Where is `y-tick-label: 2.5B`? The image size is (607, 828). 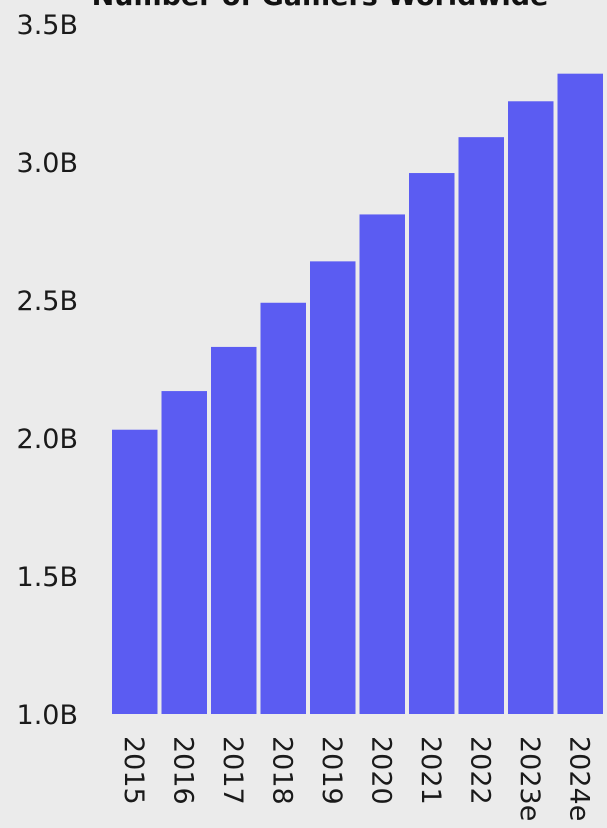 y-tick-label: 2.5B is located at coordinates (47, 301).